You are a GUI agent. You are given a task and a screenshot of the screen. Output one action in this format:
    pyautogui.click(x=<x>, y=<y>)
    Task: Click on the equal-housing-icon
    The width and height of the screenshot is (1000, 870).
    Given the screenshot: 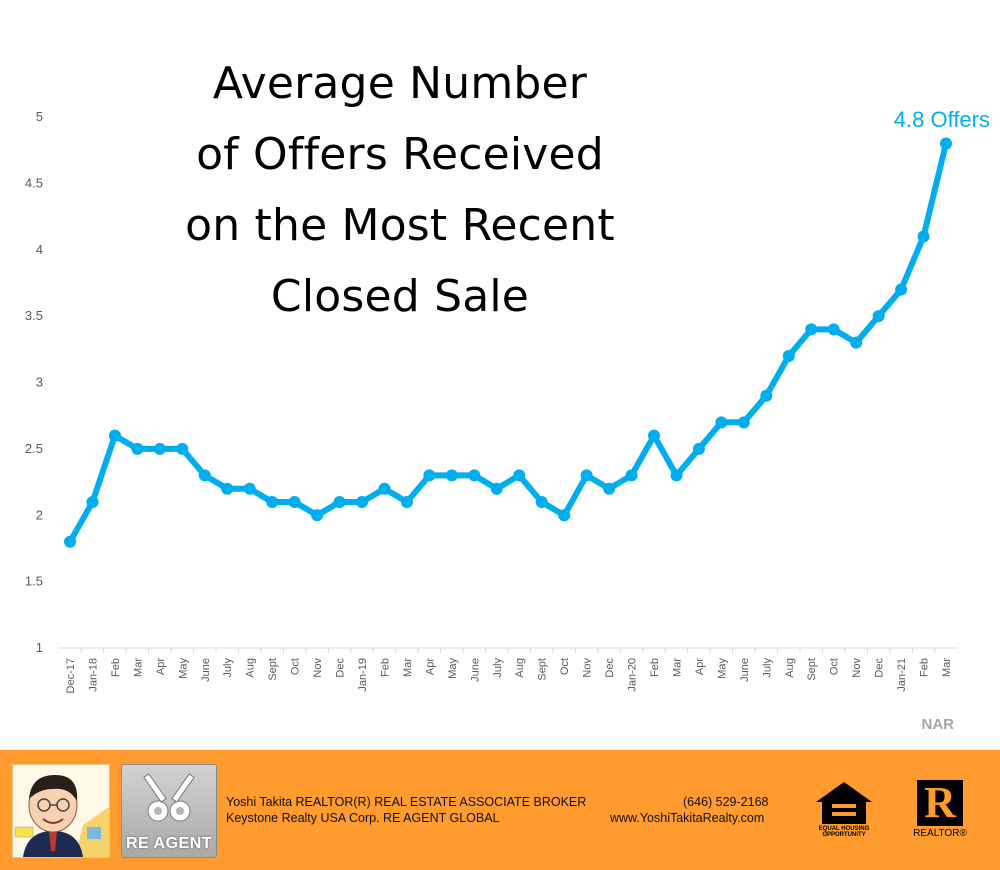 What is the action you would take?
    pyautogui.click(x=844, y=803)
    